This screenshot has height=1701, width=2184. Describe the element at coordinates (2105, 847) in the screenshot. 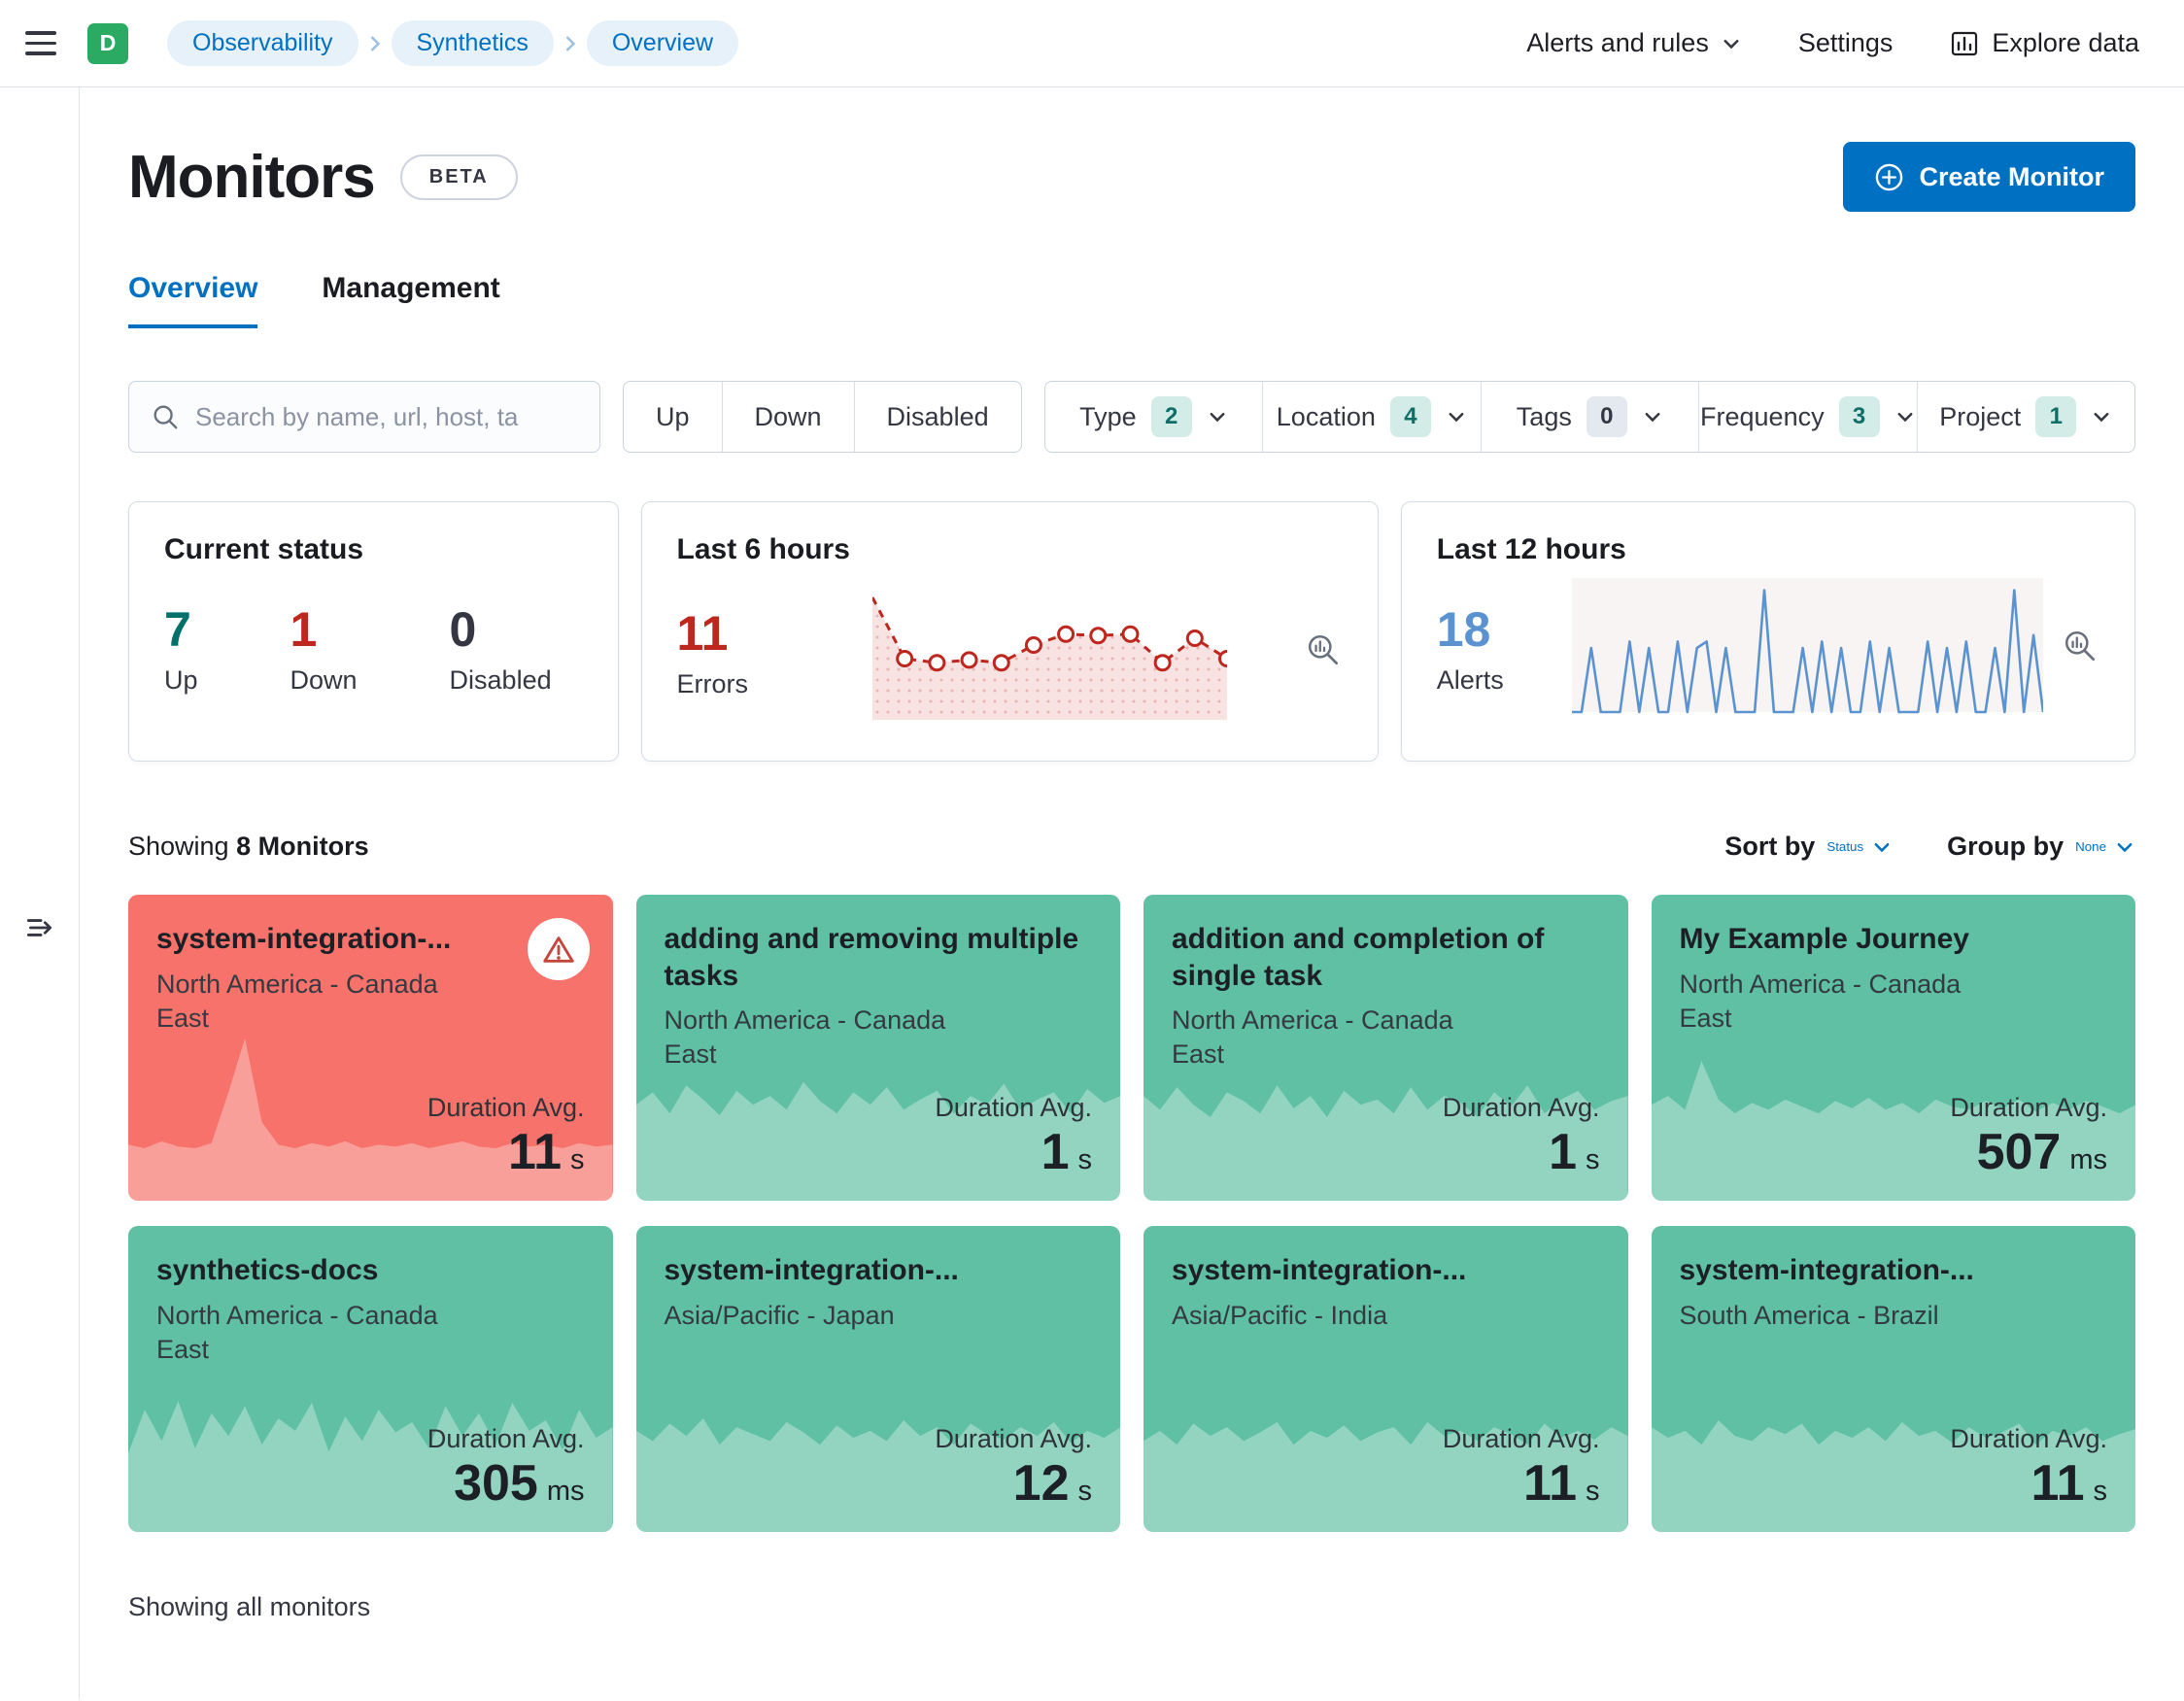

I see `group-by-select: None` at that location.